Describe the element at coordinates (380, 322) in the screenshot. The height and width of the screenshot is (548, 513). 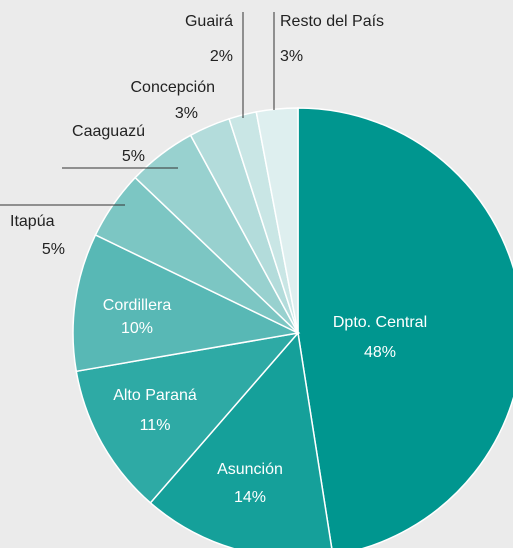
I see `slice-label: Dpto. Central` at that location.